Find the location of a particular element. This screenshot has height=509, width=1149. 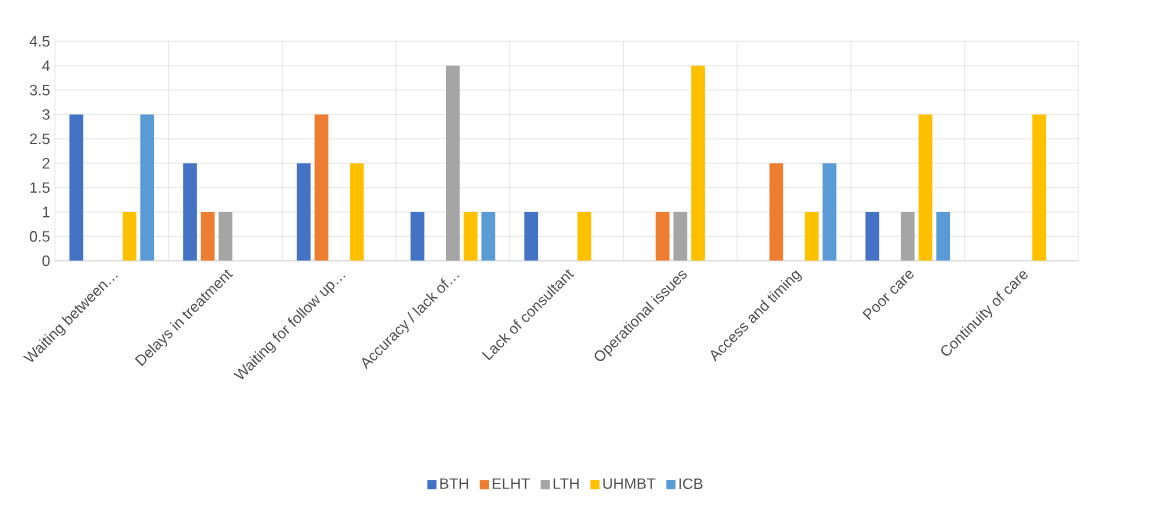

y-tick-label: 2.5 is located at coordinates (40, 139).